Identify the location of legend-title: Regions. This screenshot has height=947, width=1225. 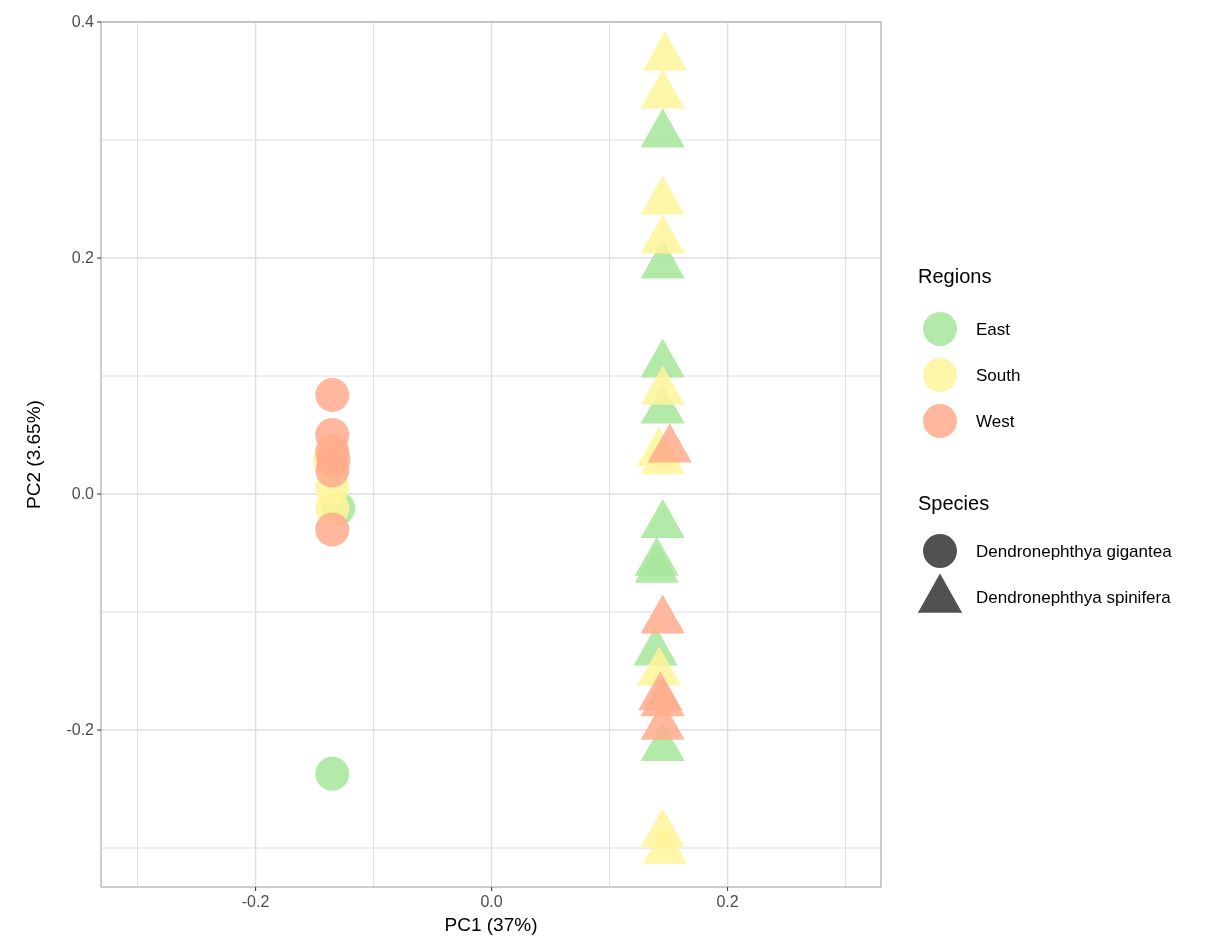
(955, 276).